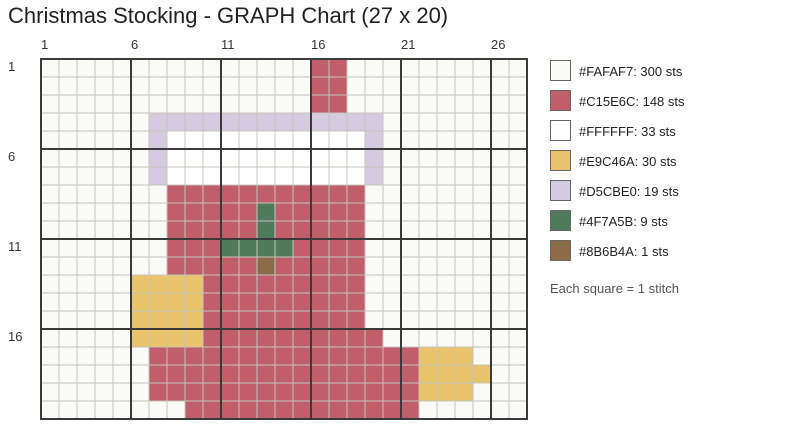 The height and width of the screenshot is (431, 797). What do you see at coordinates (228, 44) in the screenshot?
I see `column-label: 11` at bounding box center [228, 44].